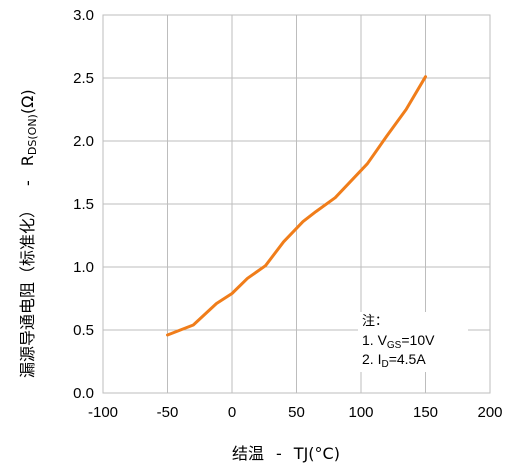 This screenshot has width=512, height=470. Describe the element at coordinates (232, 412) in the screenshot. I see `x-tick-label: 0` at that location.